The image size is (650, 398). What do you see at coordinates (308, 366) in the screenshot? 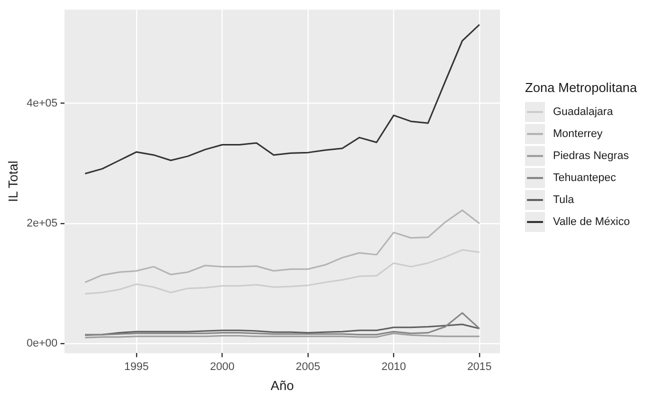
I see `x-tick-label: 2005` at bounding box center [308, 366].